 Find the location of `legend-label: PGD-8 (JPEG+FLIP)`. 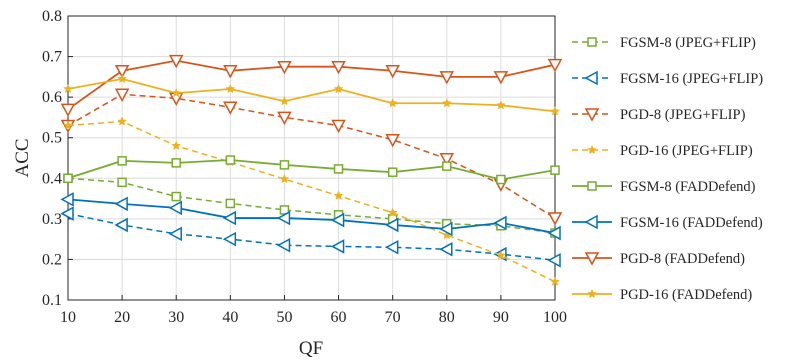

legend-label: PGD-8 (JPEG+FLIP) is located at coordinates (683, 115).